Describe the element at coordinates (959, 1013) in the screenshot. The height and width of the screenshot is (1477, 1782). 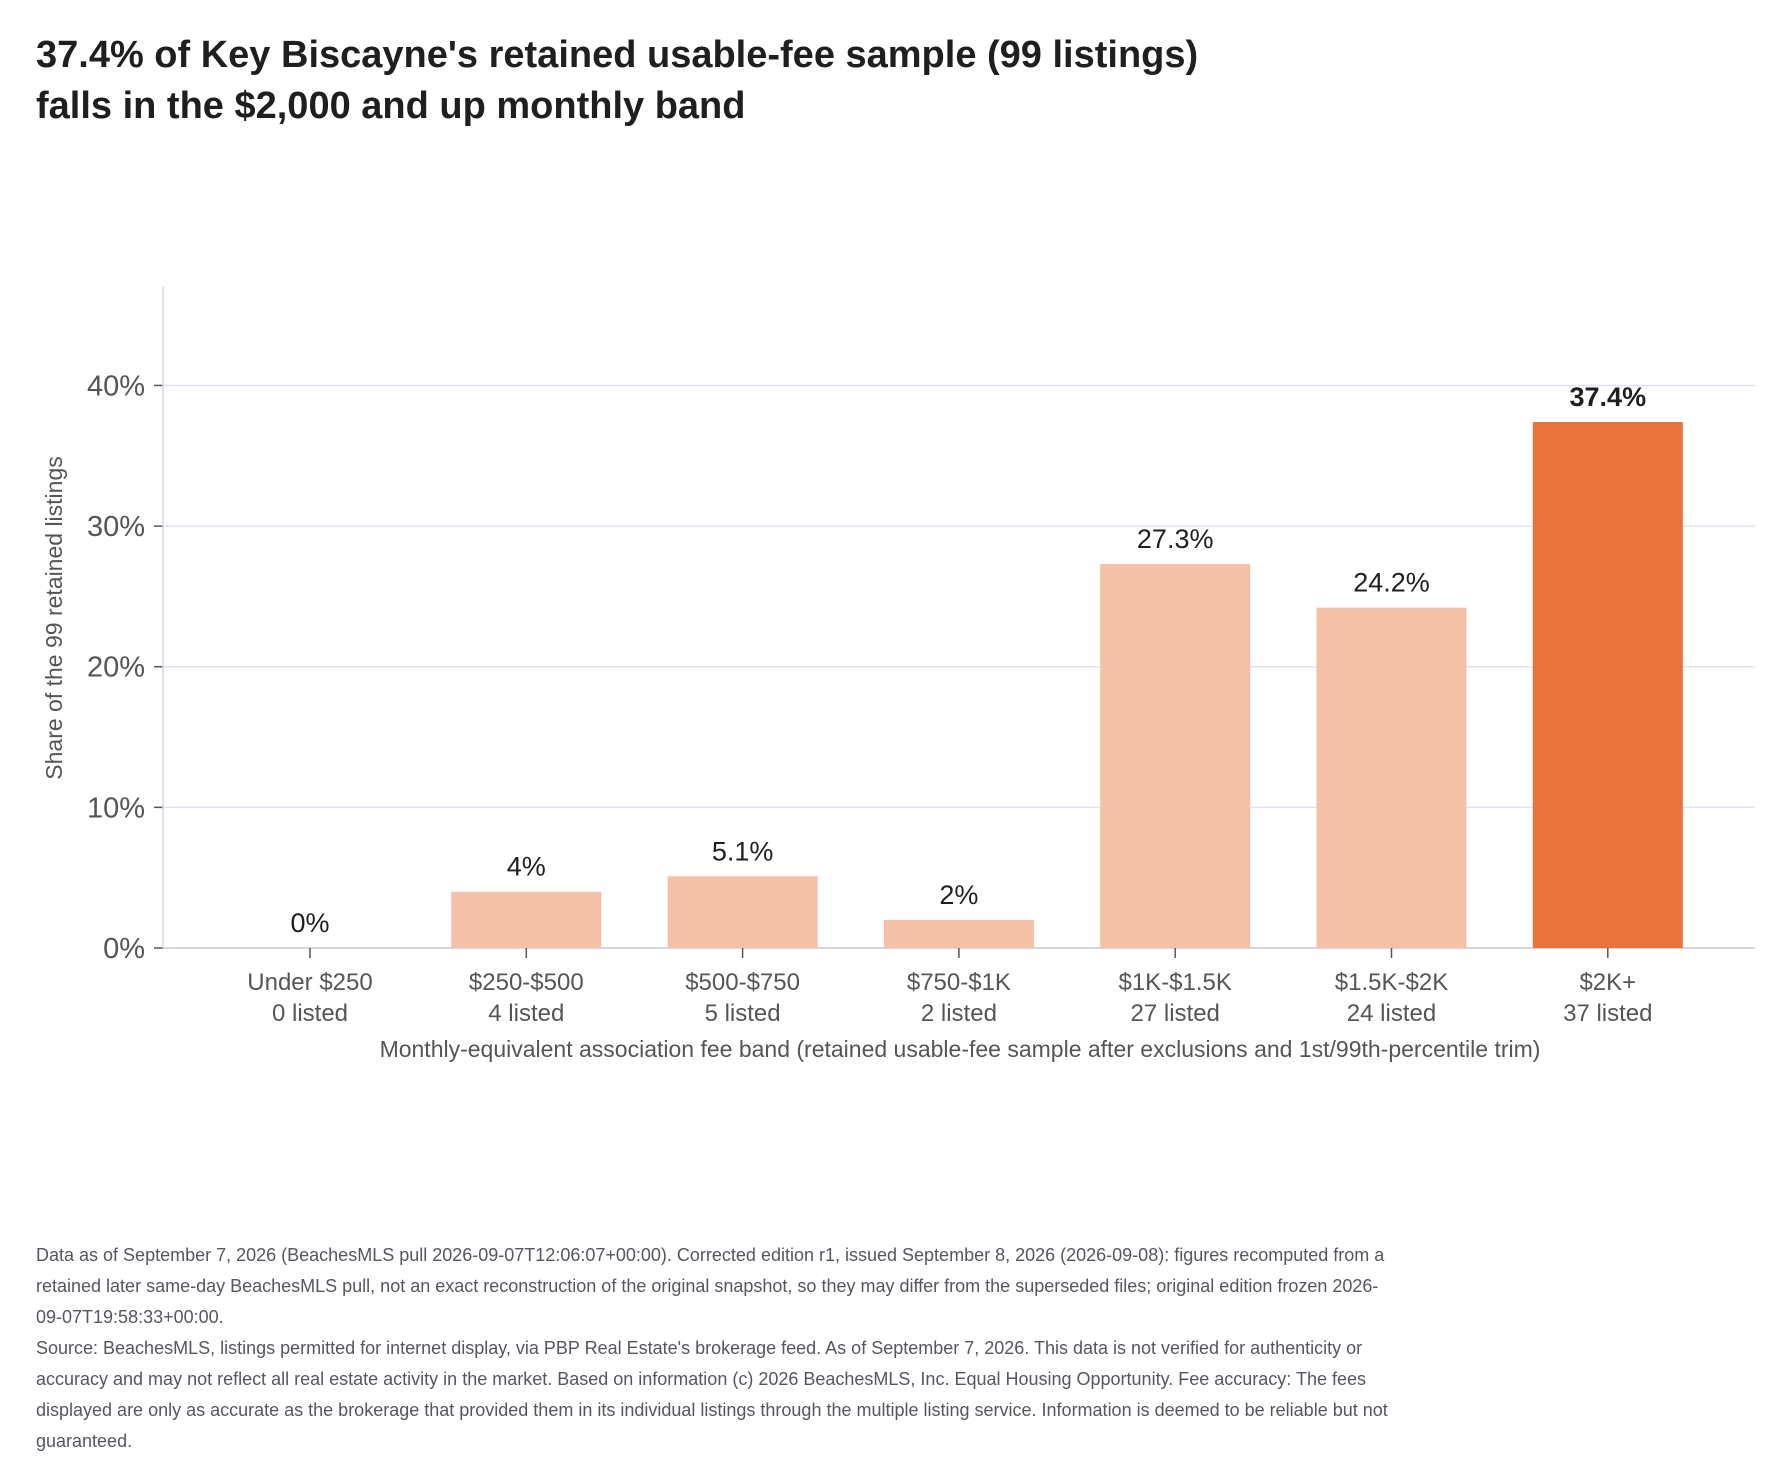
I see `x-tick-sublabel: 2 listed` at that location.